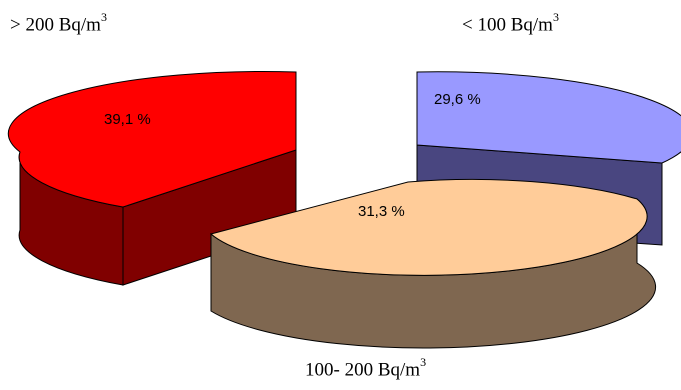 Image resolution: width=681 pixels, height=390 pixels. What do you see at coordinates (363, 370) in the screenshot?
I see `category-label-mid-text: 100- 200 Bq/m` at bounding box center [363, 370].